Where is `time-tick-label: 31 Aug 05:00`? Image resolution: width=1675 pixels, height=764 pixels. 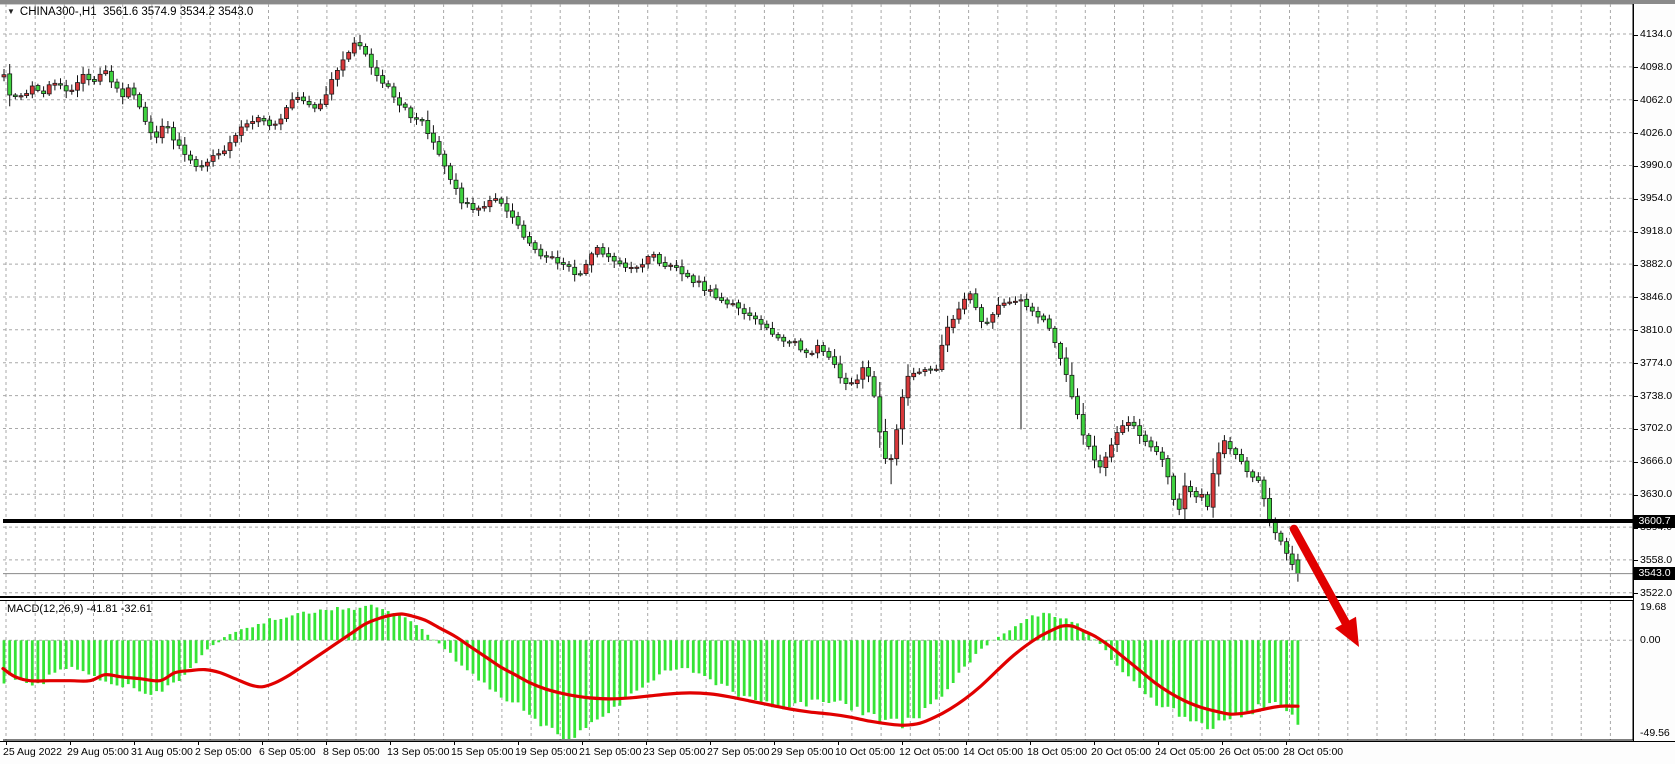
time-tick-label: 31 Aug 05:00 is located at coordinates (162, 752).